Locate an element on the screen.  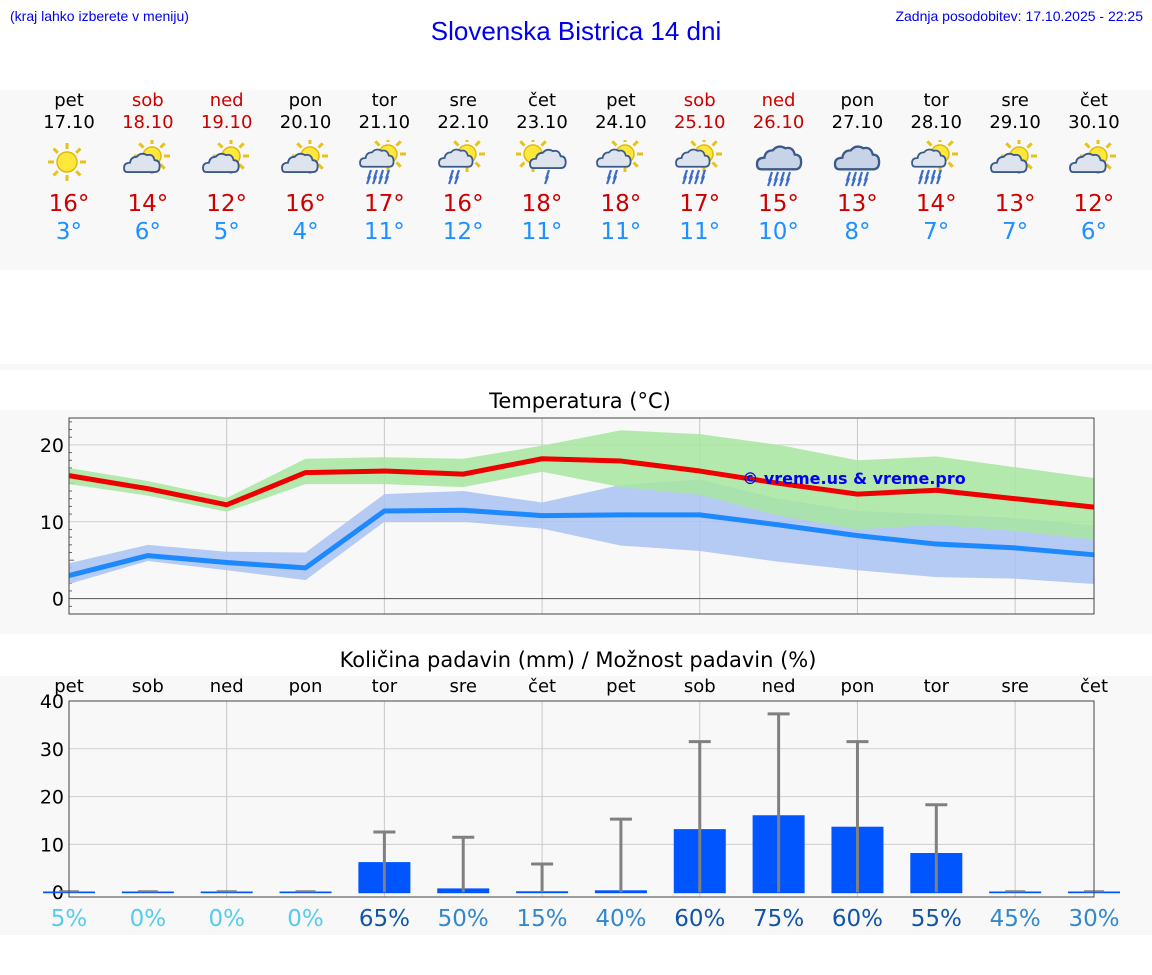
location-hint: (kraj lahko izberete v meniju) is located at coordinates (99, 16).